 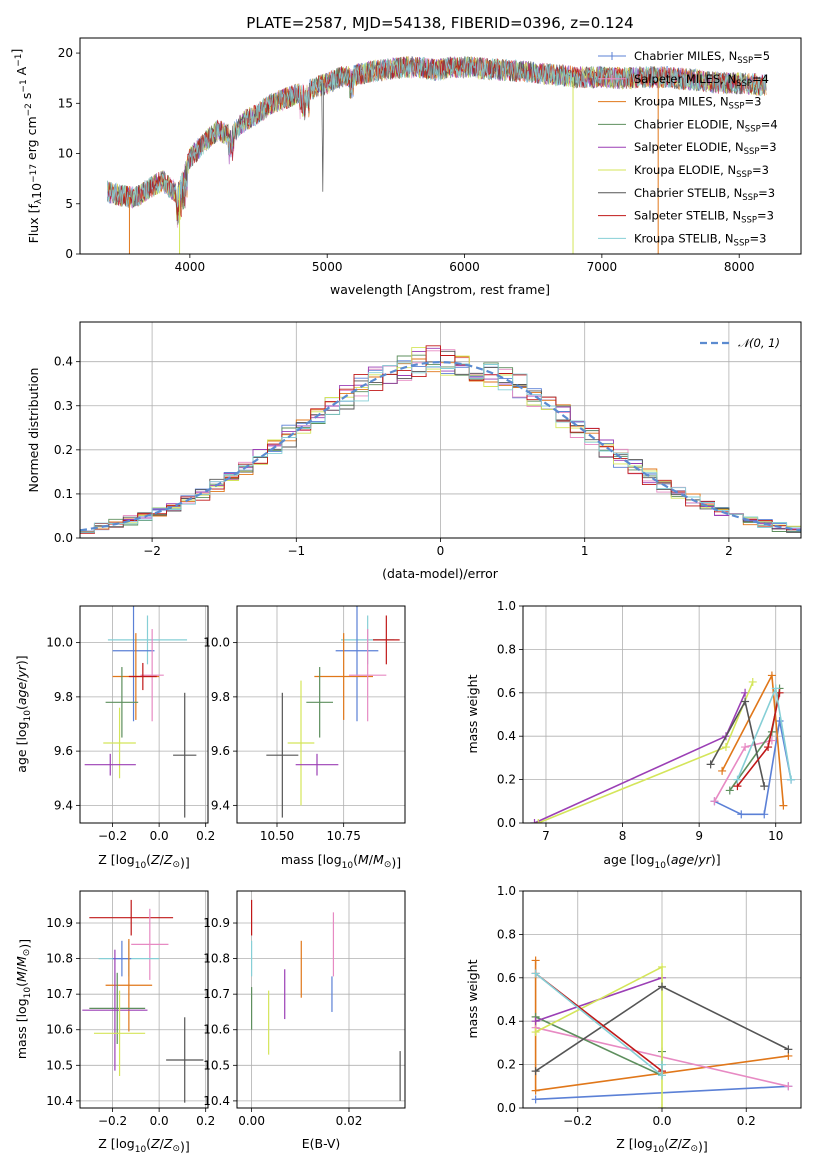 What do you see at coordinates (59, 1030) in the screenshot?
I see `y-tick-label: 10.6` at bounding box center [59, 1030].